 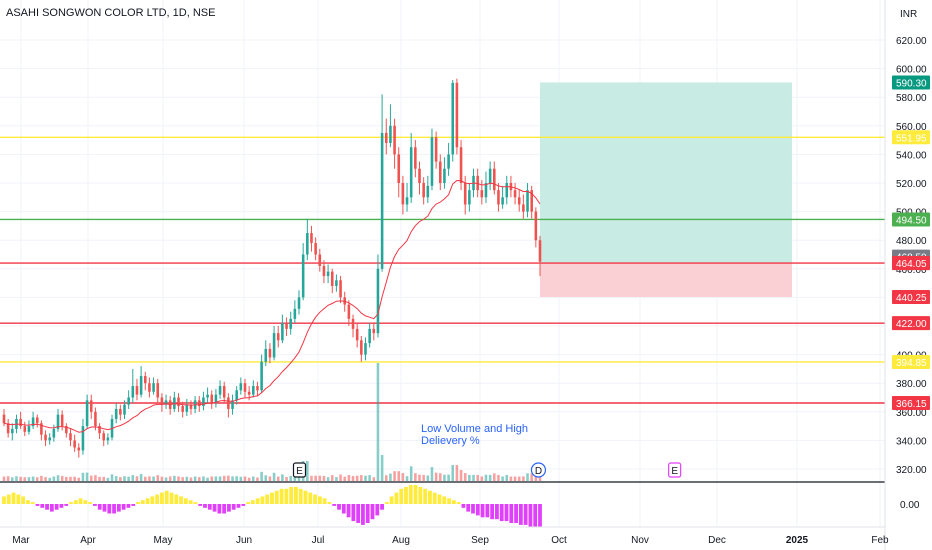 I want to click on profit-zone, so click(x=666, y=173).